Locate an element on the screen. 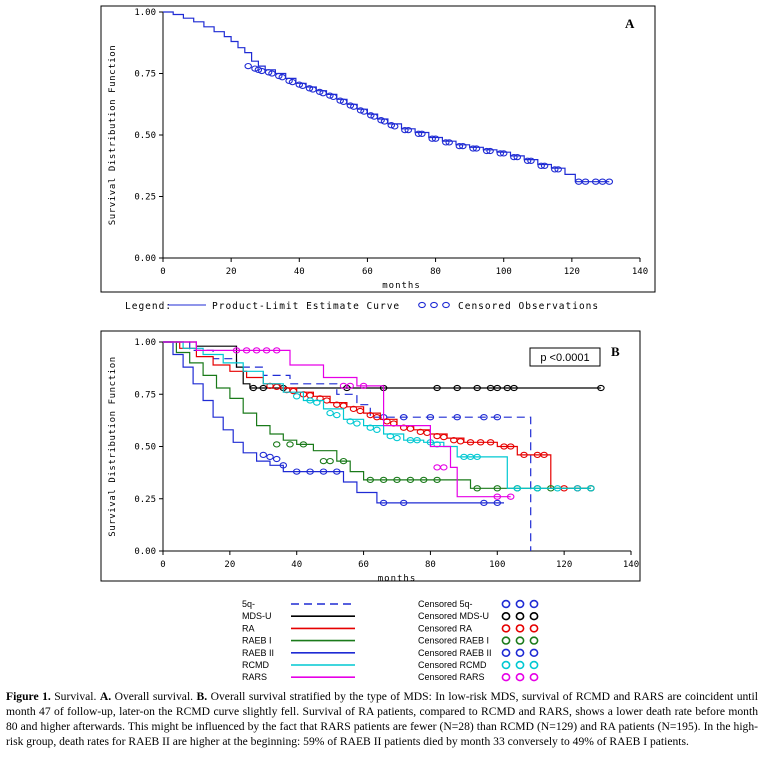 This screenshot has width=765, height=773. censored-marker-five_q is located at coordinates (457, 417).